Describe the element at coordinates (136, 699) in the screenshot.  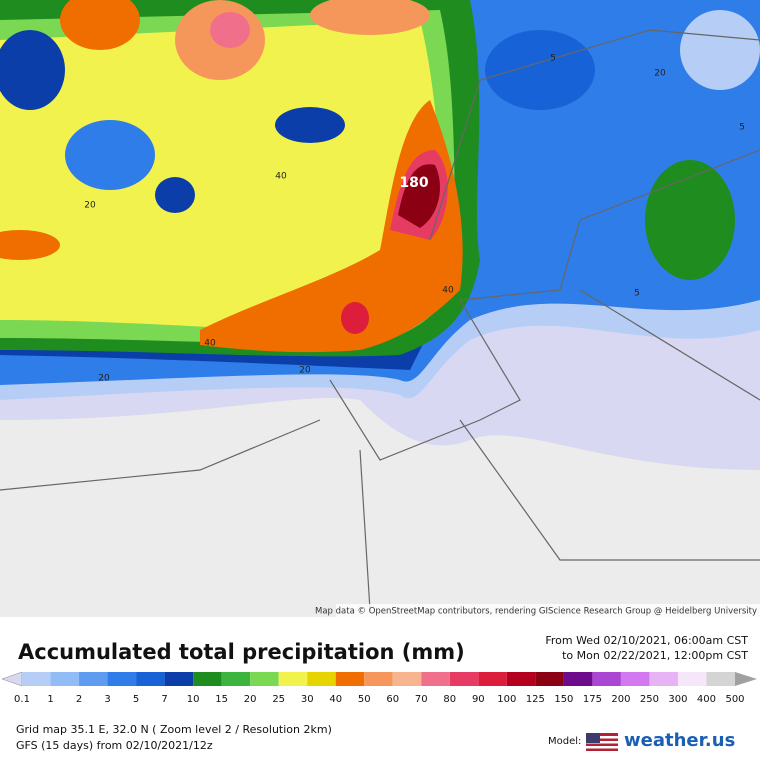
I see `legend-tick-label: 5` at that location.